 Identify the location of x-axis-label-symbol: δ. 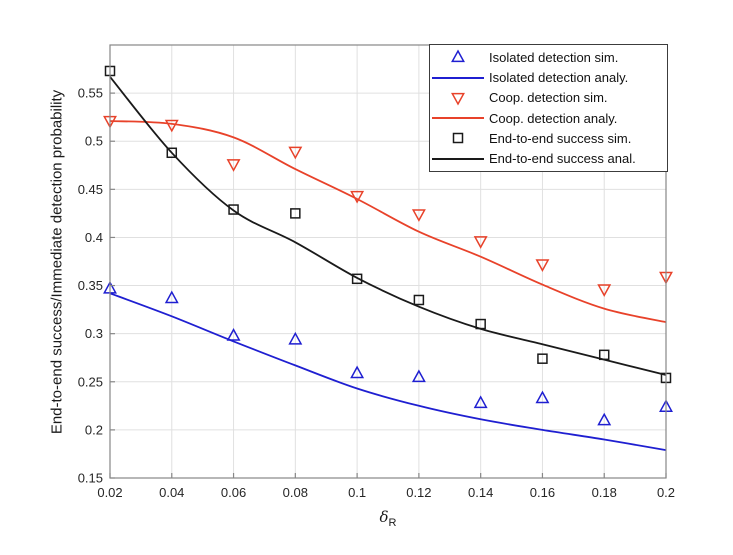
(384, 517).